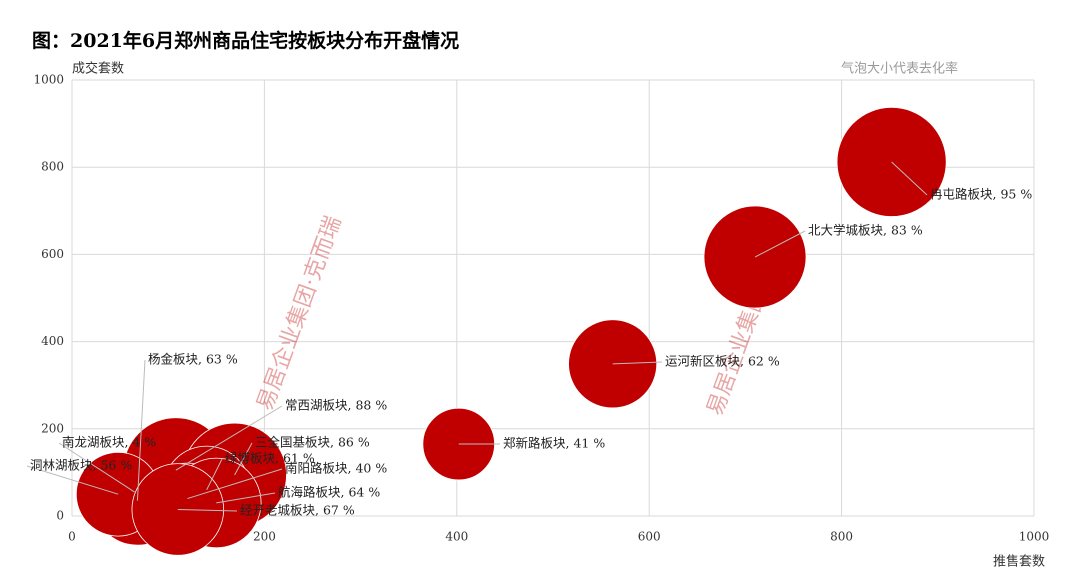 The width and height of the screenshot is (1080, 585). What do you see at coordinates (722, 361) in the screenshot?
I see `data-label: 运河新区板块, 62 %` at bounding box center [722, 361].